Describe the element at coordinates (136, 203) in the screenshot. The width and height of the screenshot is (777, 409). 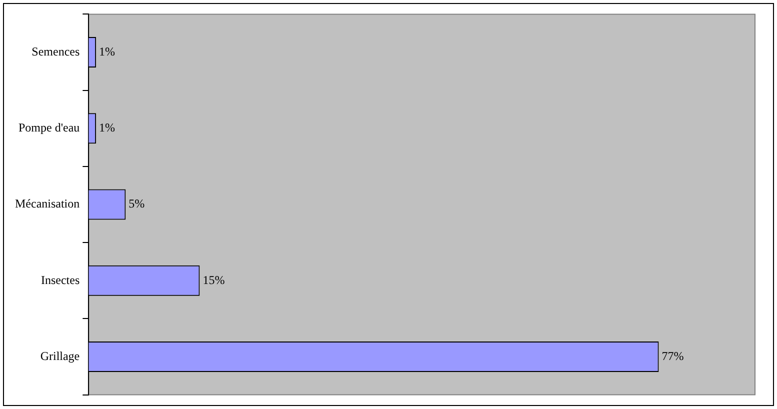
I see `data-label: 5%` at that location.